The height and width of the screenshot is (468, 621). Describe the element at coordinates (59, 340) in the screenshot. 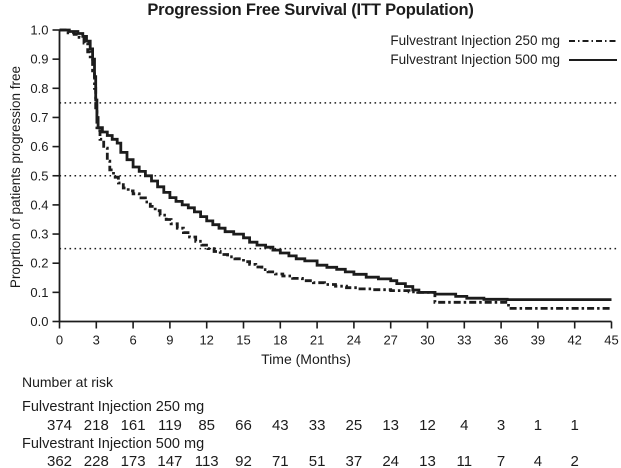

I see `x-tick-label: 0` at that location.